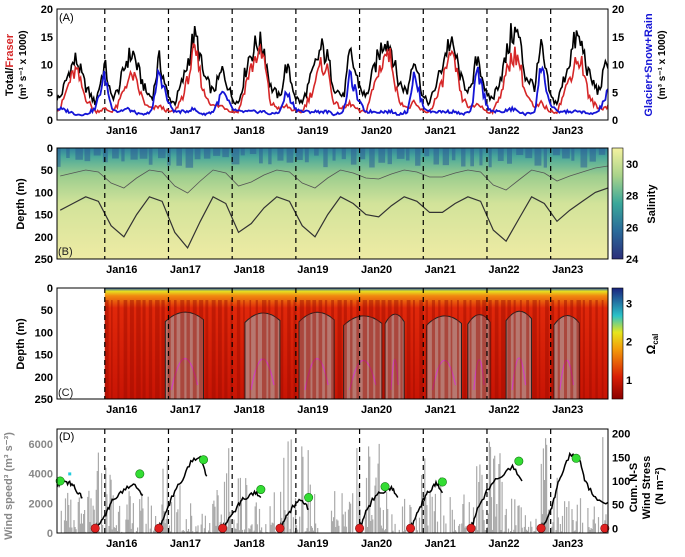 The image size is (685, 557). Describe the element at coordinates (647, 487) in the screenshot. I see `d-right-ylabel-line2: Wind Stress` at that location.